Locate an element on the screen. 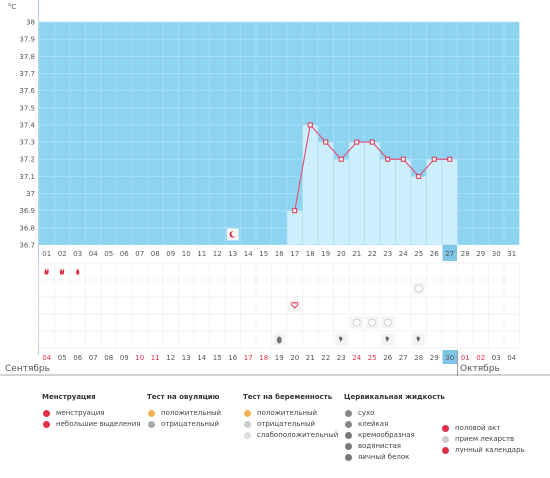 Image resolution: width=550 pixels, height=478 pixels. legend-group-title is located at coordinates (483, 413).